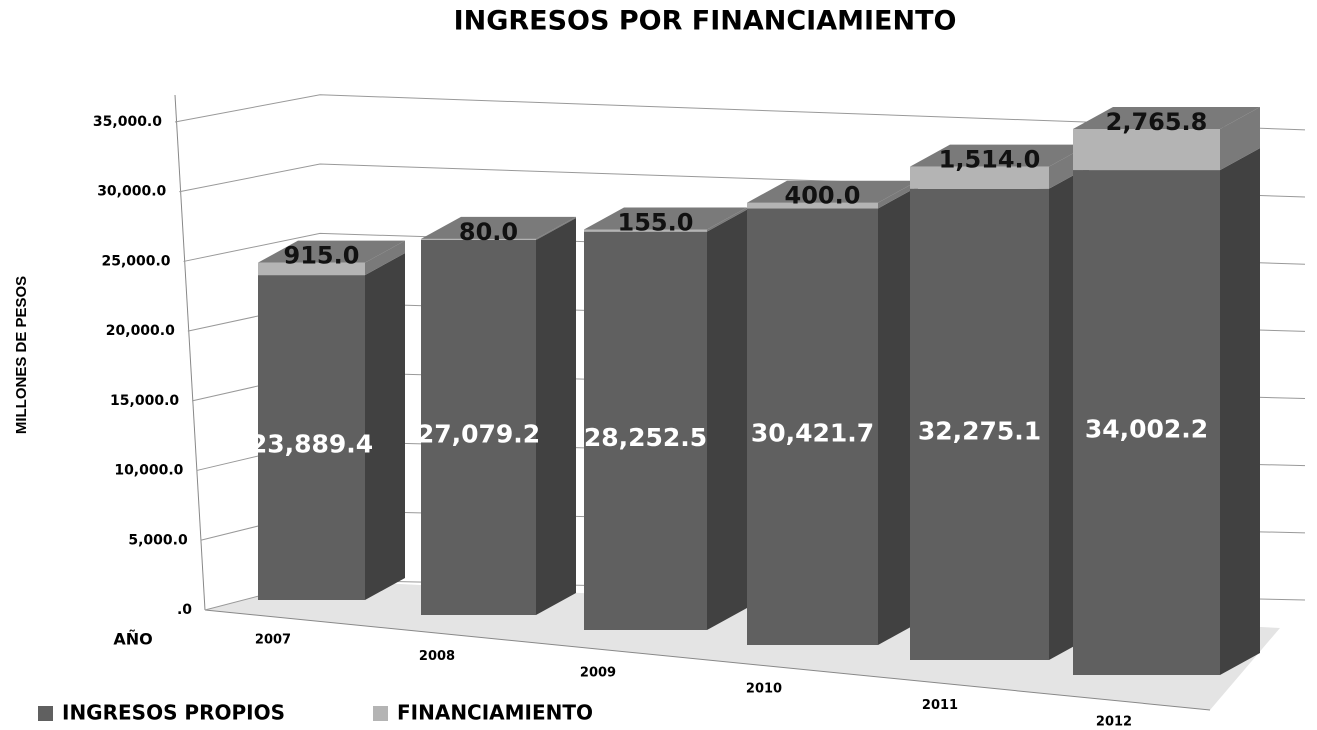 The image size is (1317, 730). Describe the element at coordinates (311, 444) in the screenshot. I see `value-label: 23,889.4` at that location.